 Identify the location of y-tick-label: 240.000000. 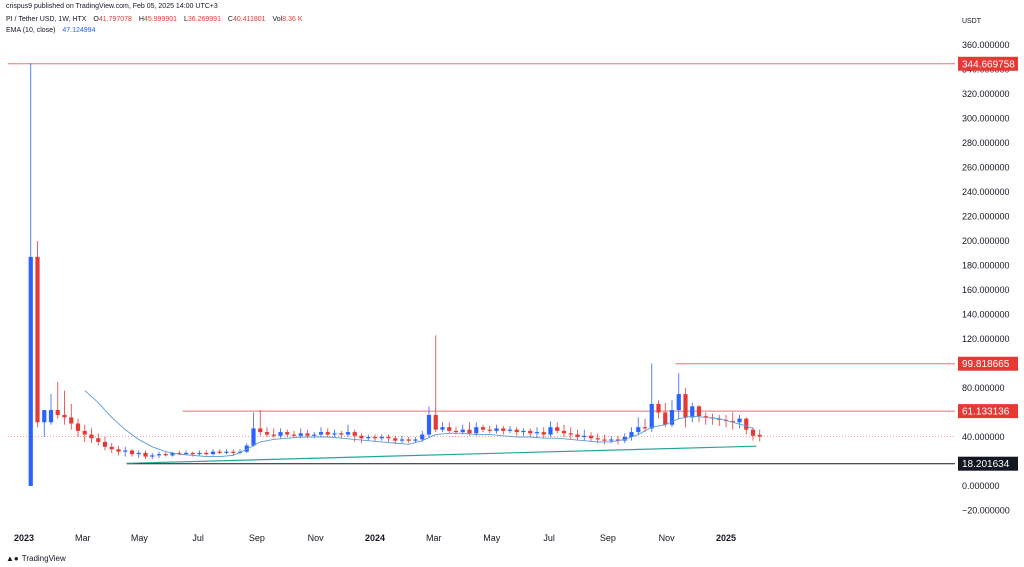
(986, 192).